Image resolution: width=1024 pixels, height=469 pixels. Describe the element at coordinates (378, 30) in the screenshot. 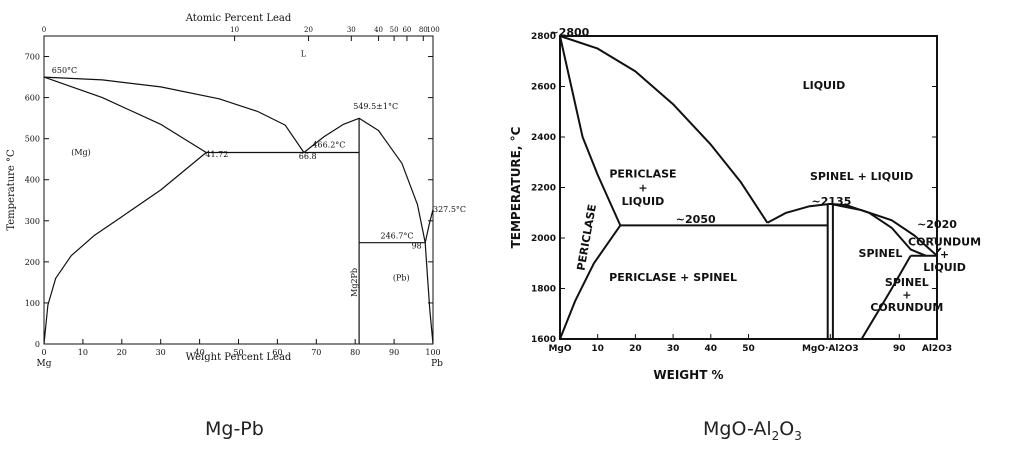

I see `x2-tick-label: 40` at that location.